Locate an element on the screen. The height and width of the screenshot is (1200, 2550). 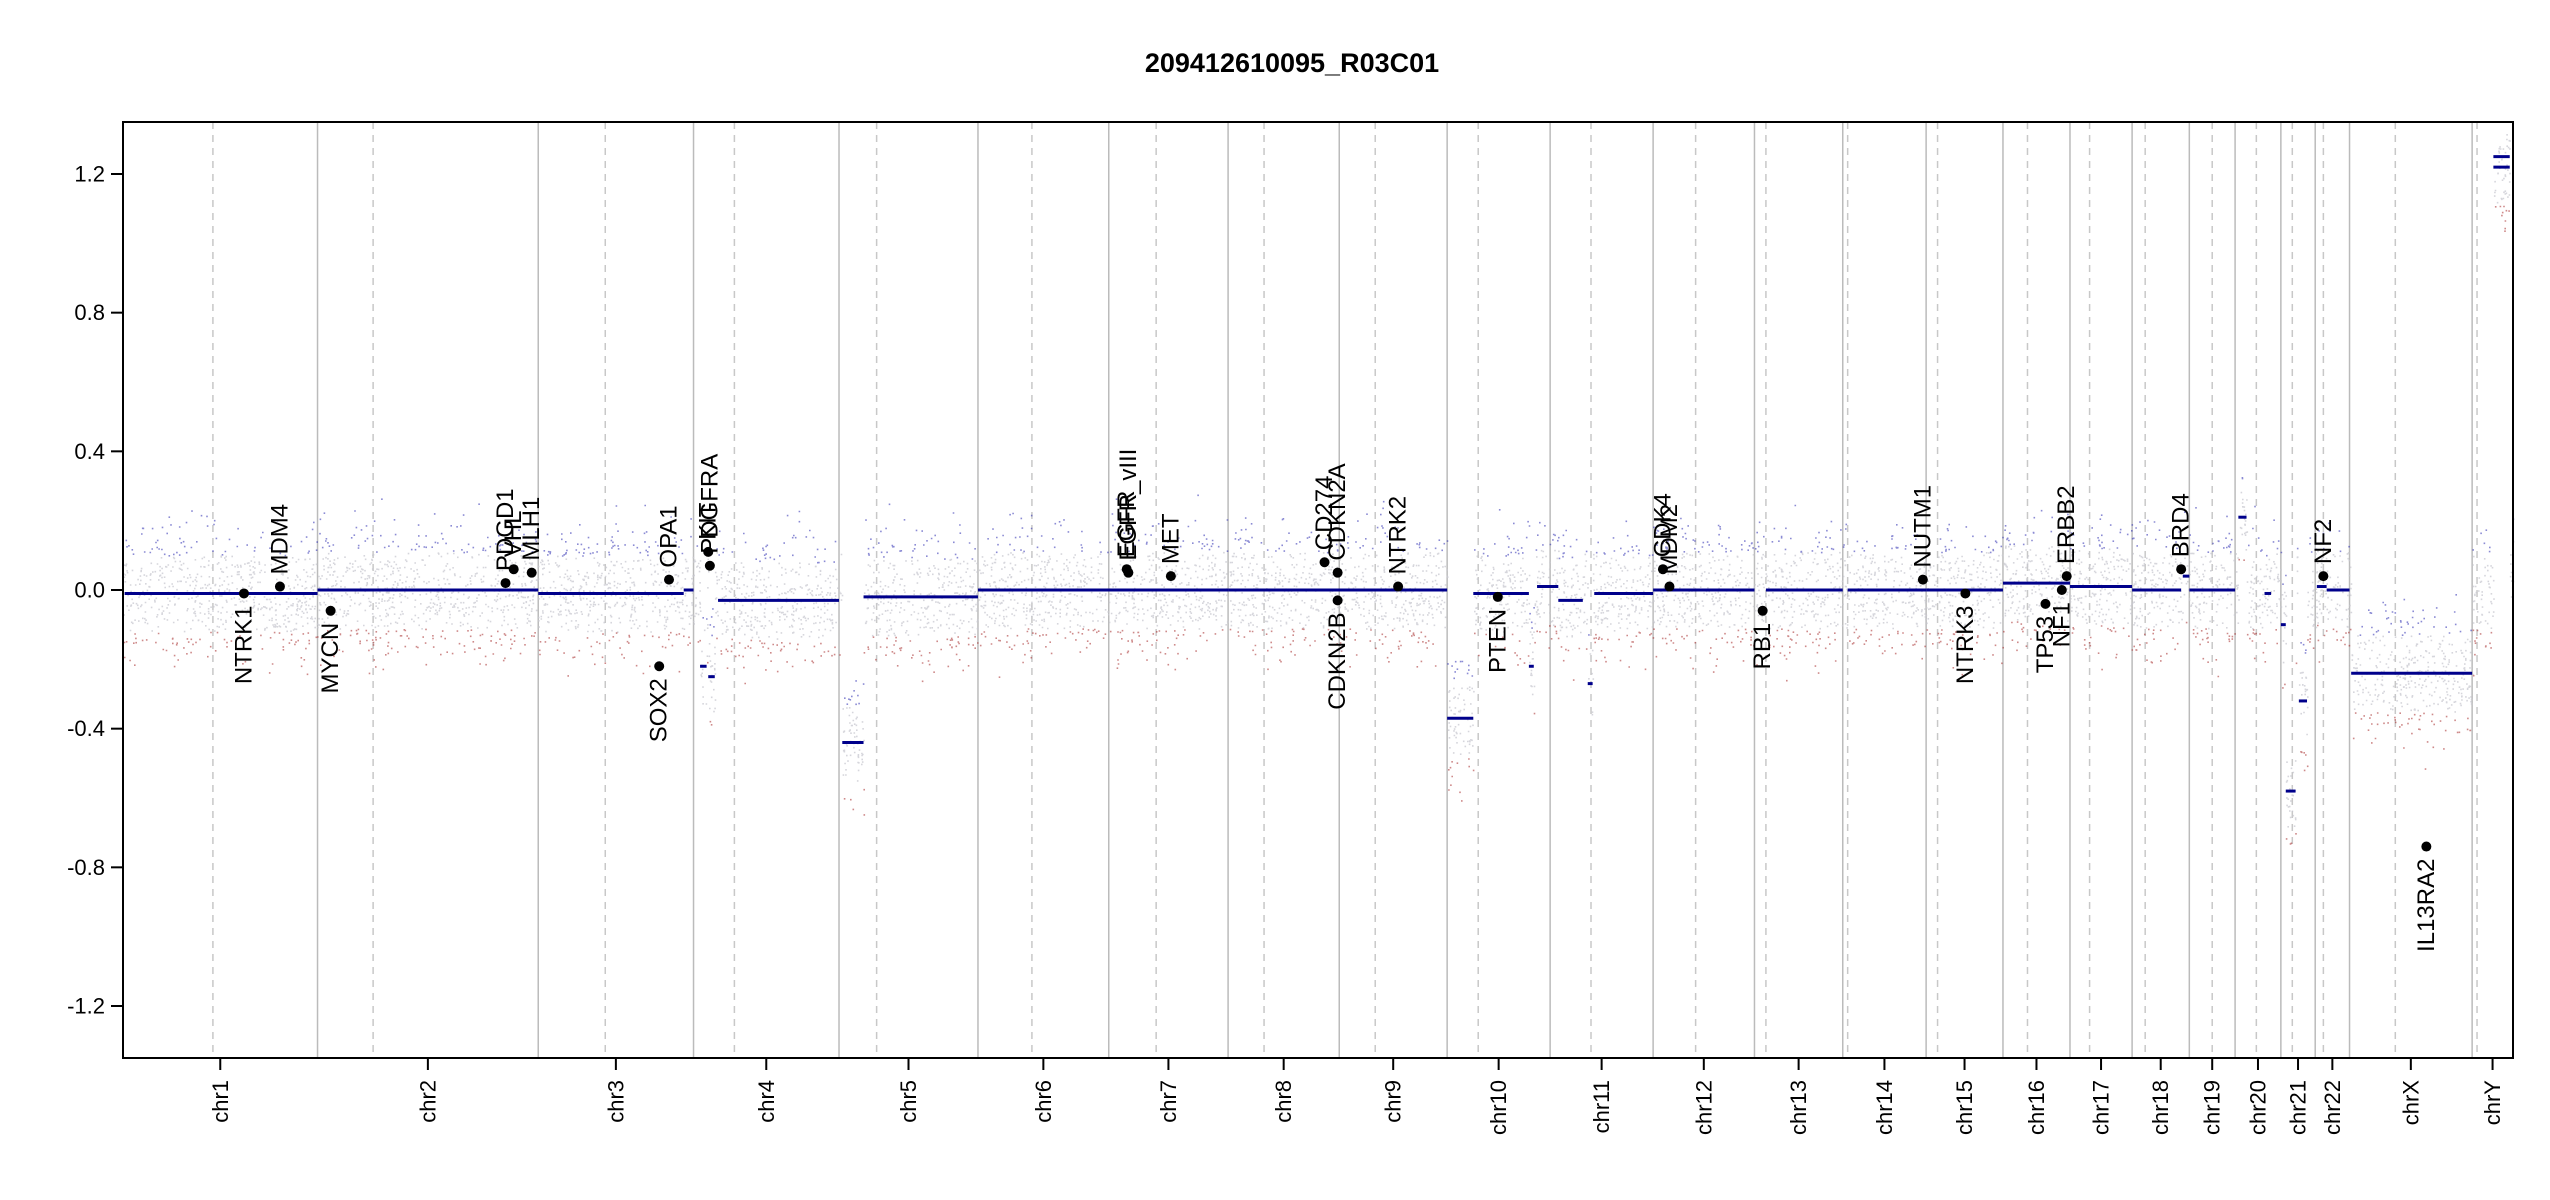
chrom-label: chrY is located at coordinates (2492, 1103).